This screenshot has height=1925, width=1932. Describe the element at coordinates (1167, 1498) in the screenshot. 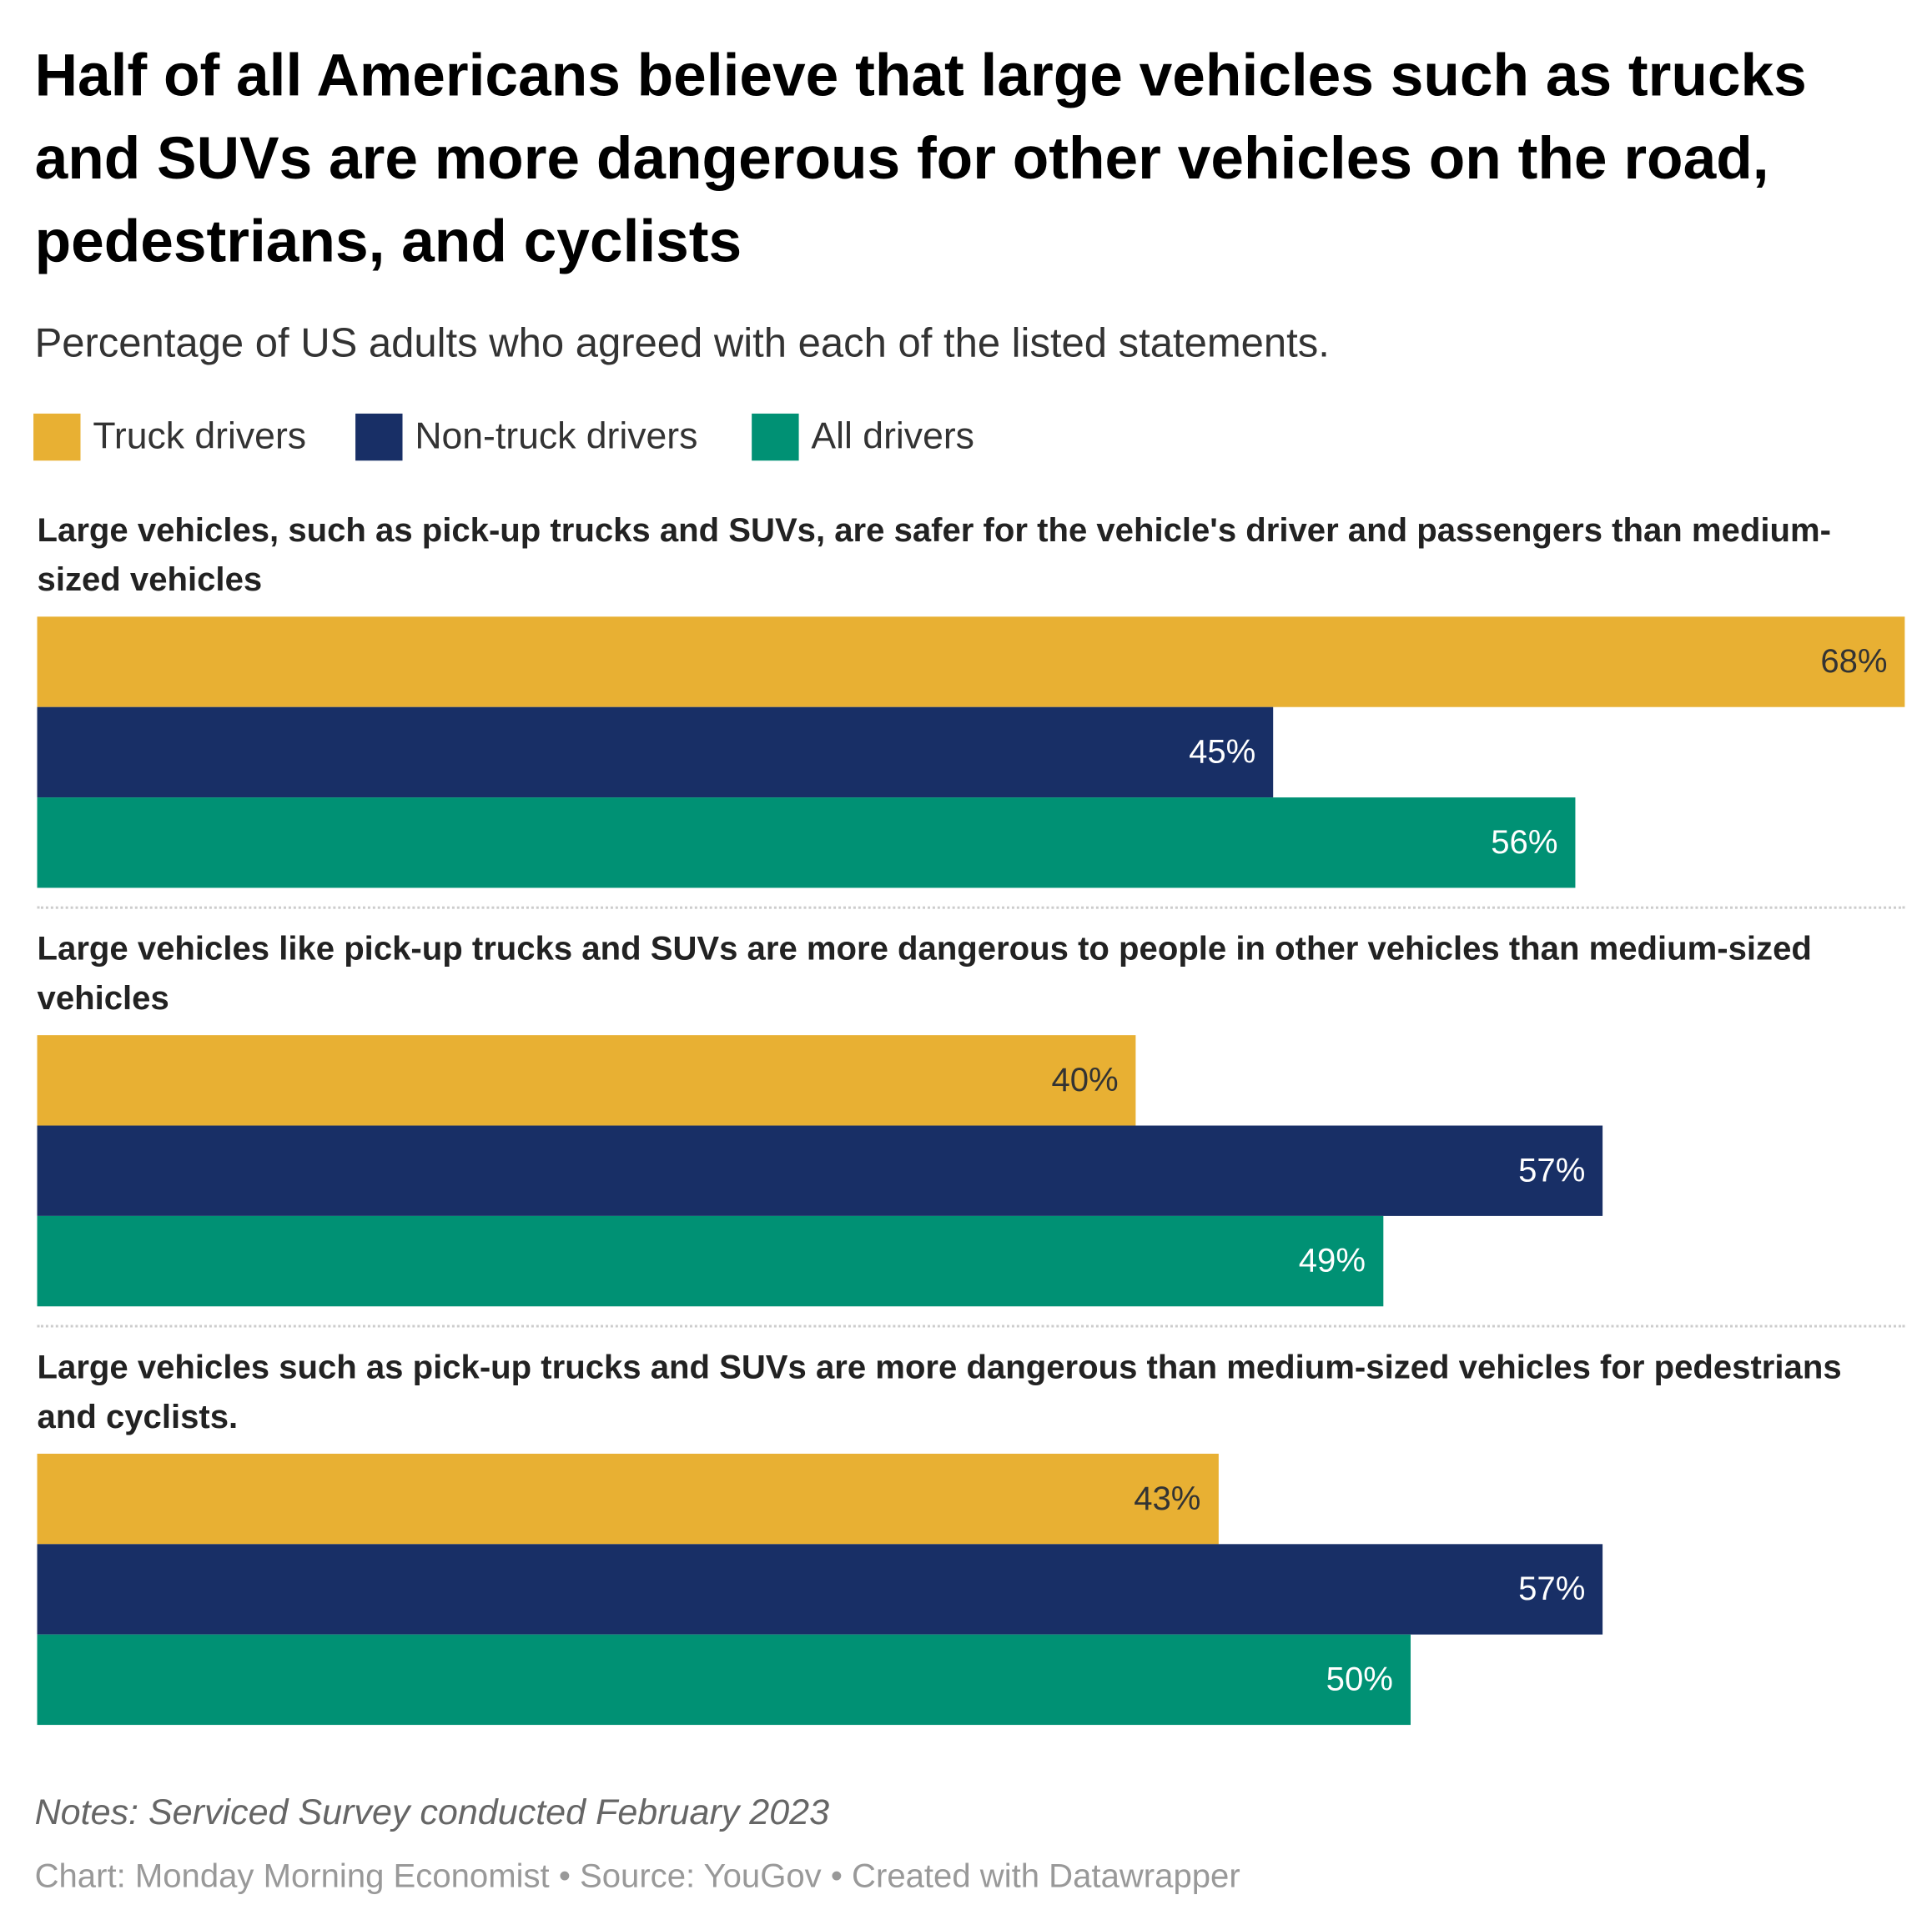

I see `value-label: 43%` at that location.